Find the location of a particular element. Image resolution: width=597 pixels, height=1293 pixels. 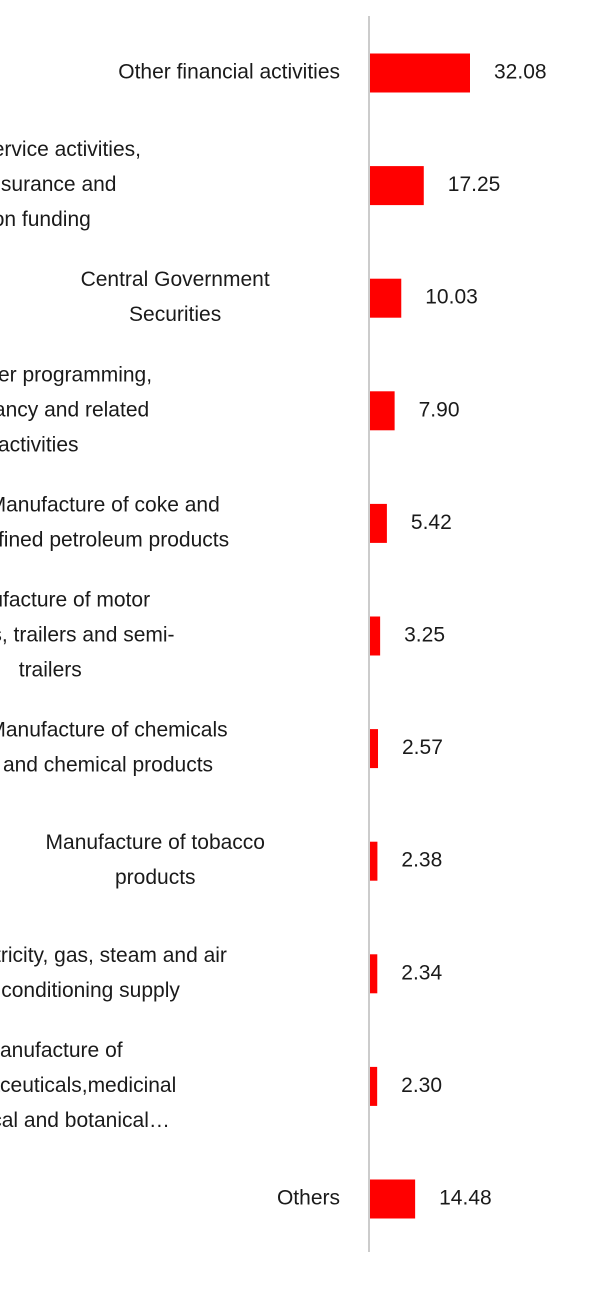

category-label-line: vehicles, trailers and semi- is located at coordinates (87, 635).